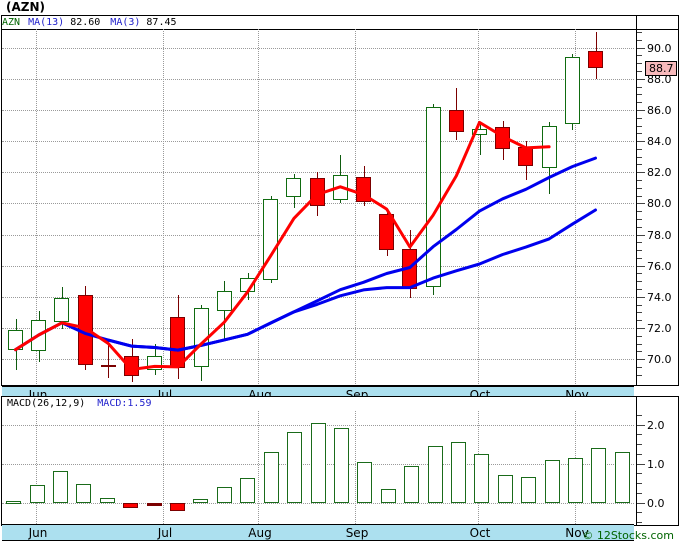  What do you see at coordinates (260, 533) in the screenshot?
I see `month-label: Aug` at bounding box center [260, 533].